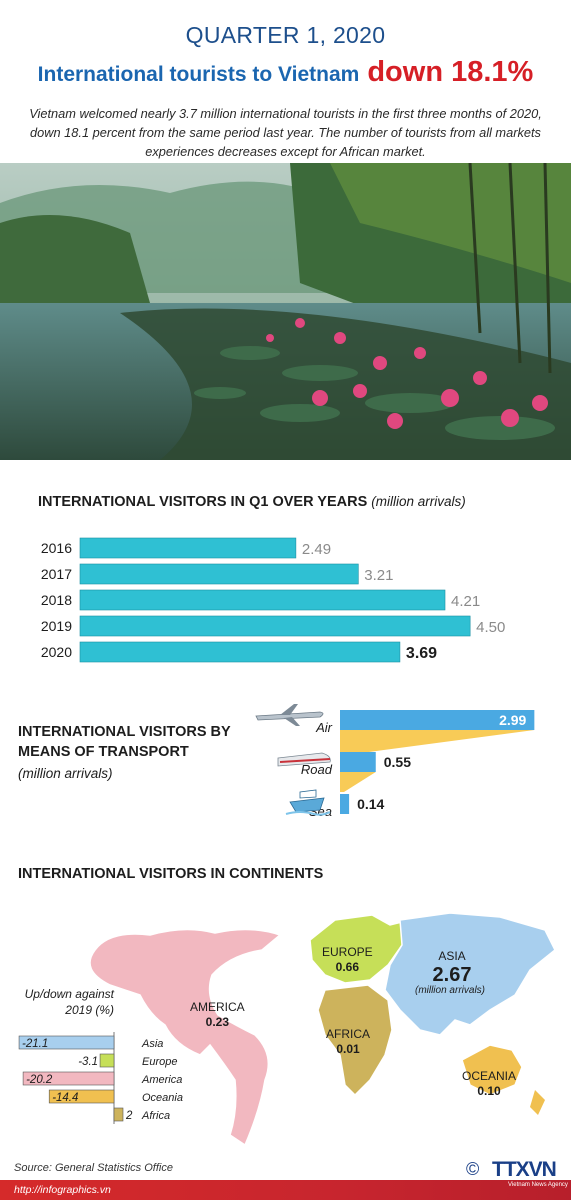  What do you see at coordinates (450, 72) in the screenshot?
I see `headline-highlight: down 18.1%` at bounding box center [450, 72].